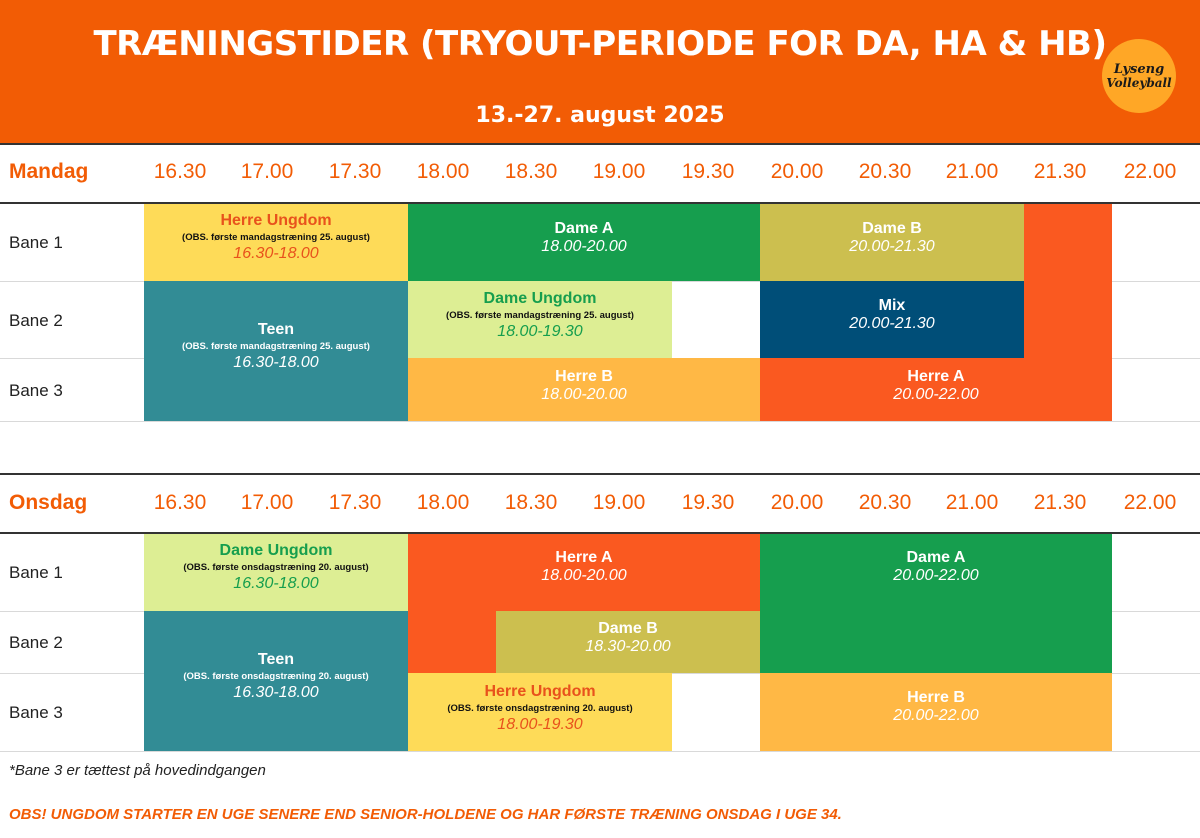  I want to click on block-label: Herre A 18.00-20.00, so click(584, 567).